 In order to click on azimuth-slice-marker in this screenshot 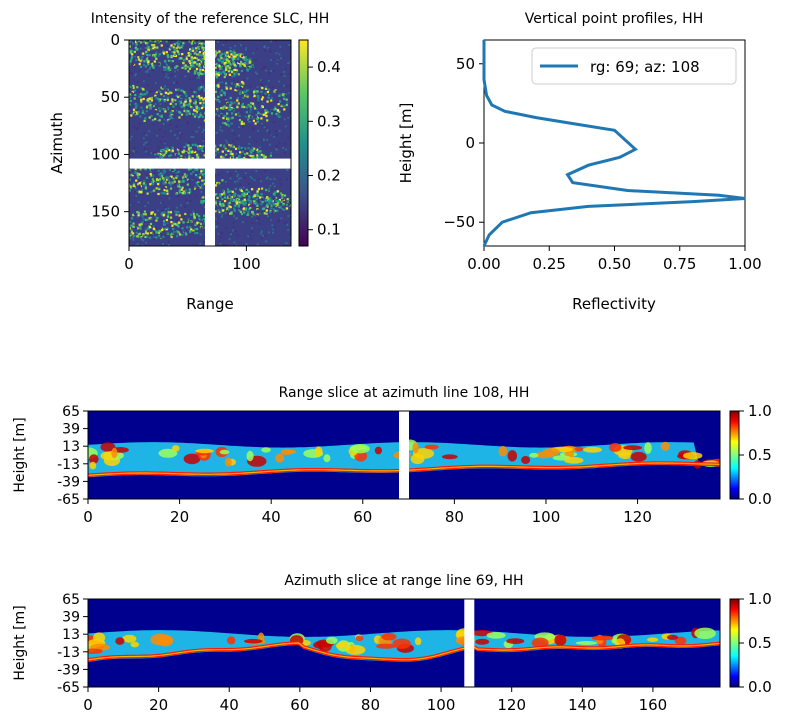, I will do `click(469, 643)`.